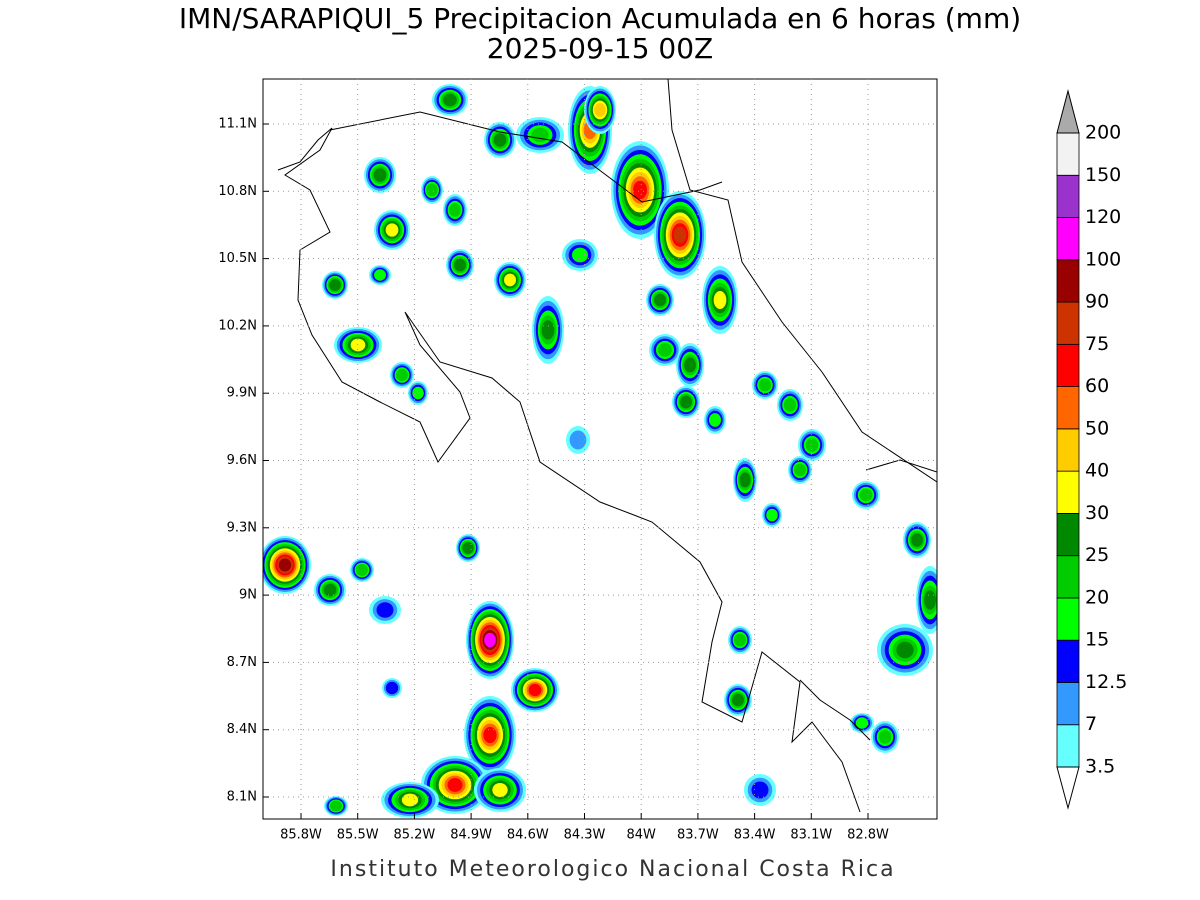 Image resolution: width=1200 pixels, height=900 pixels. Describe the element at coordinates (526, 157) in the screenshot. I see `nicaragua-border` at that location.